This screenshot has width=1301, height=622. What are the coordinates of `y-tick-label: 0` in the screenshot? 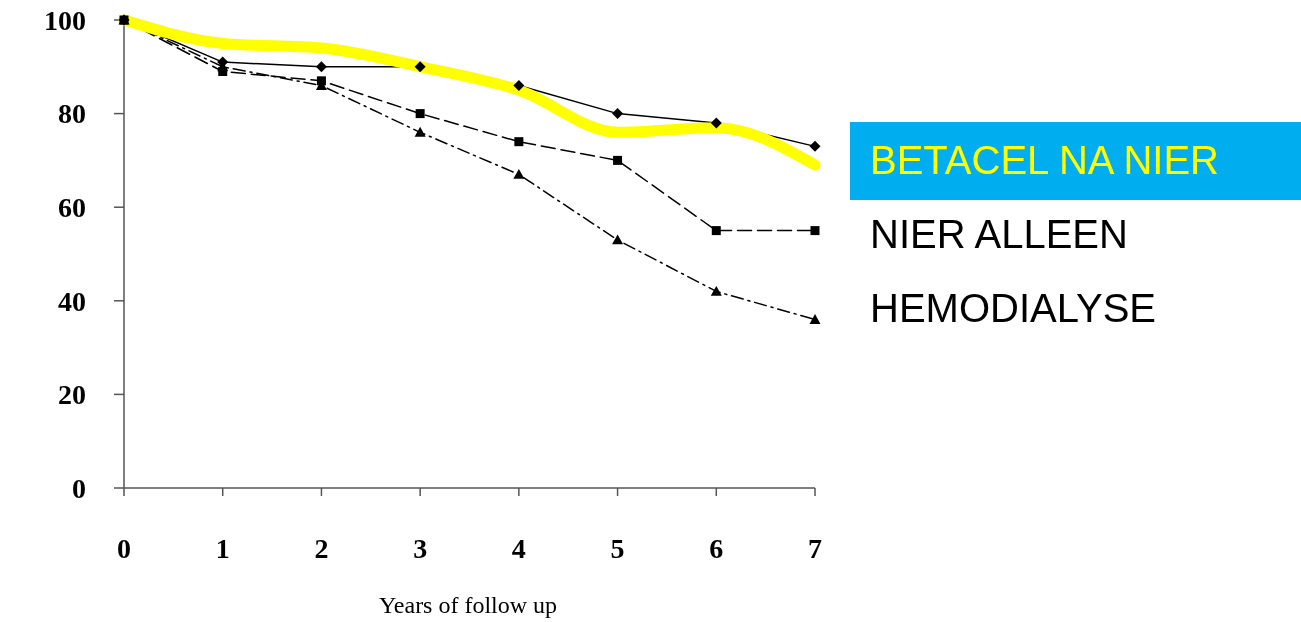 It's located at (79, 488).